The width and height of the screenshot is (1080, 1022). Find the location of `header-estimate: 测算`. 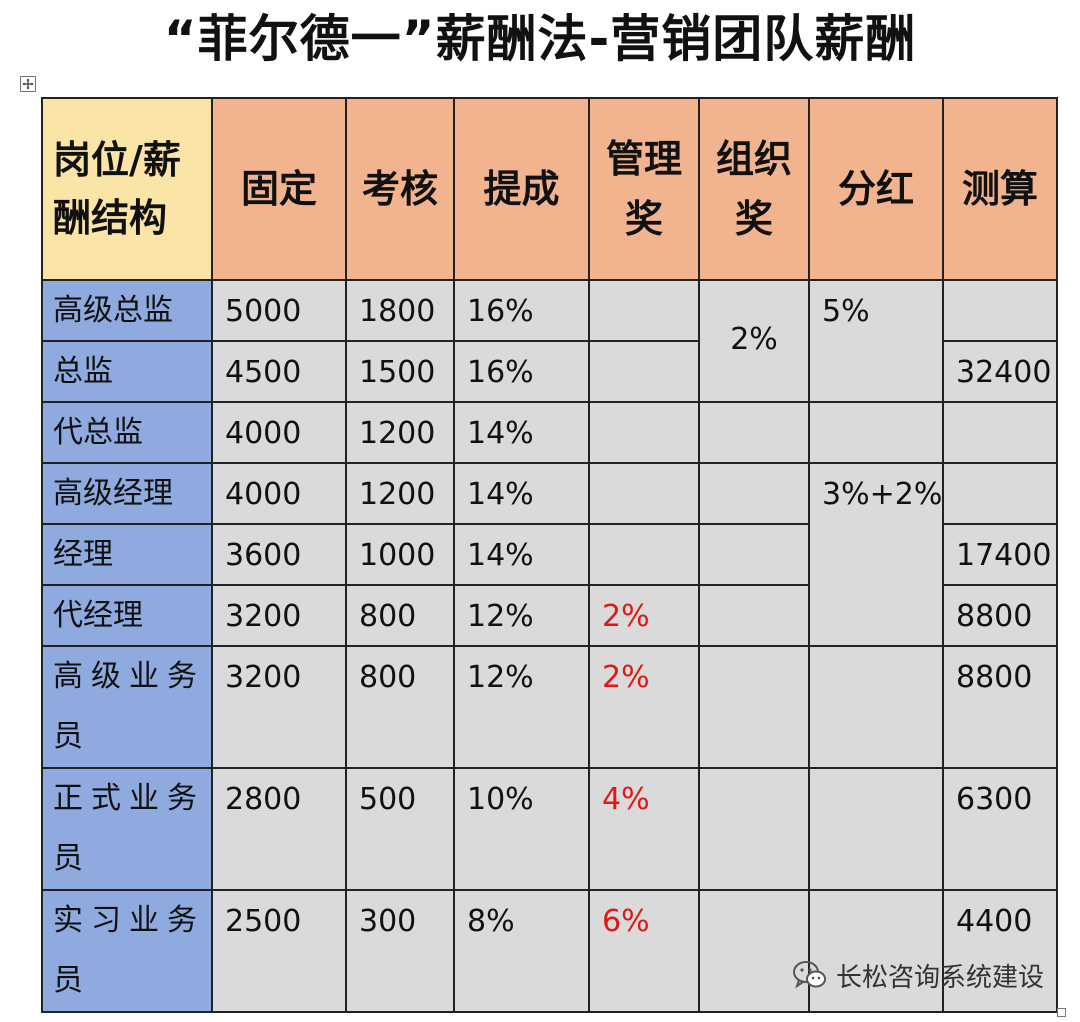

header-estimate: 测算 is located at coordinates (1000, 189).